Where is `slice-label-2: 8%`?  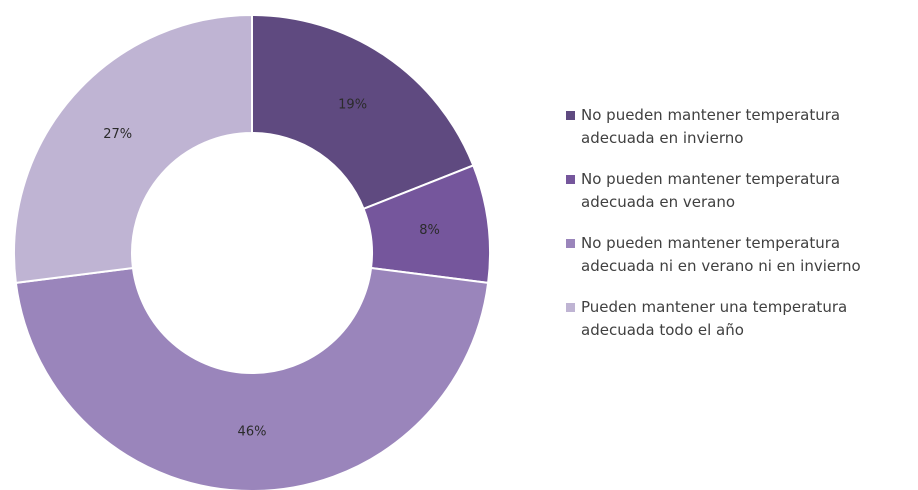 slice-label-2: 8% is located at coordinates (429, 230).